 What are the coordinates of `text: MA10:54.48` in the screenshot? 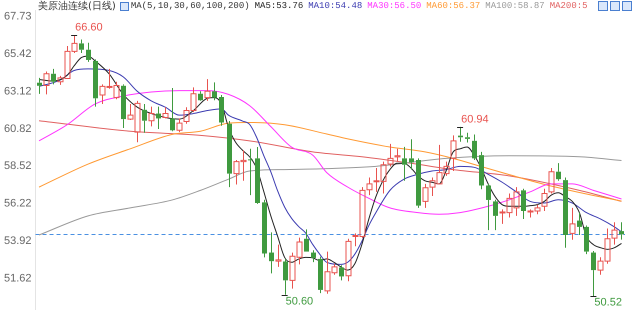 It's located at (335, 6).